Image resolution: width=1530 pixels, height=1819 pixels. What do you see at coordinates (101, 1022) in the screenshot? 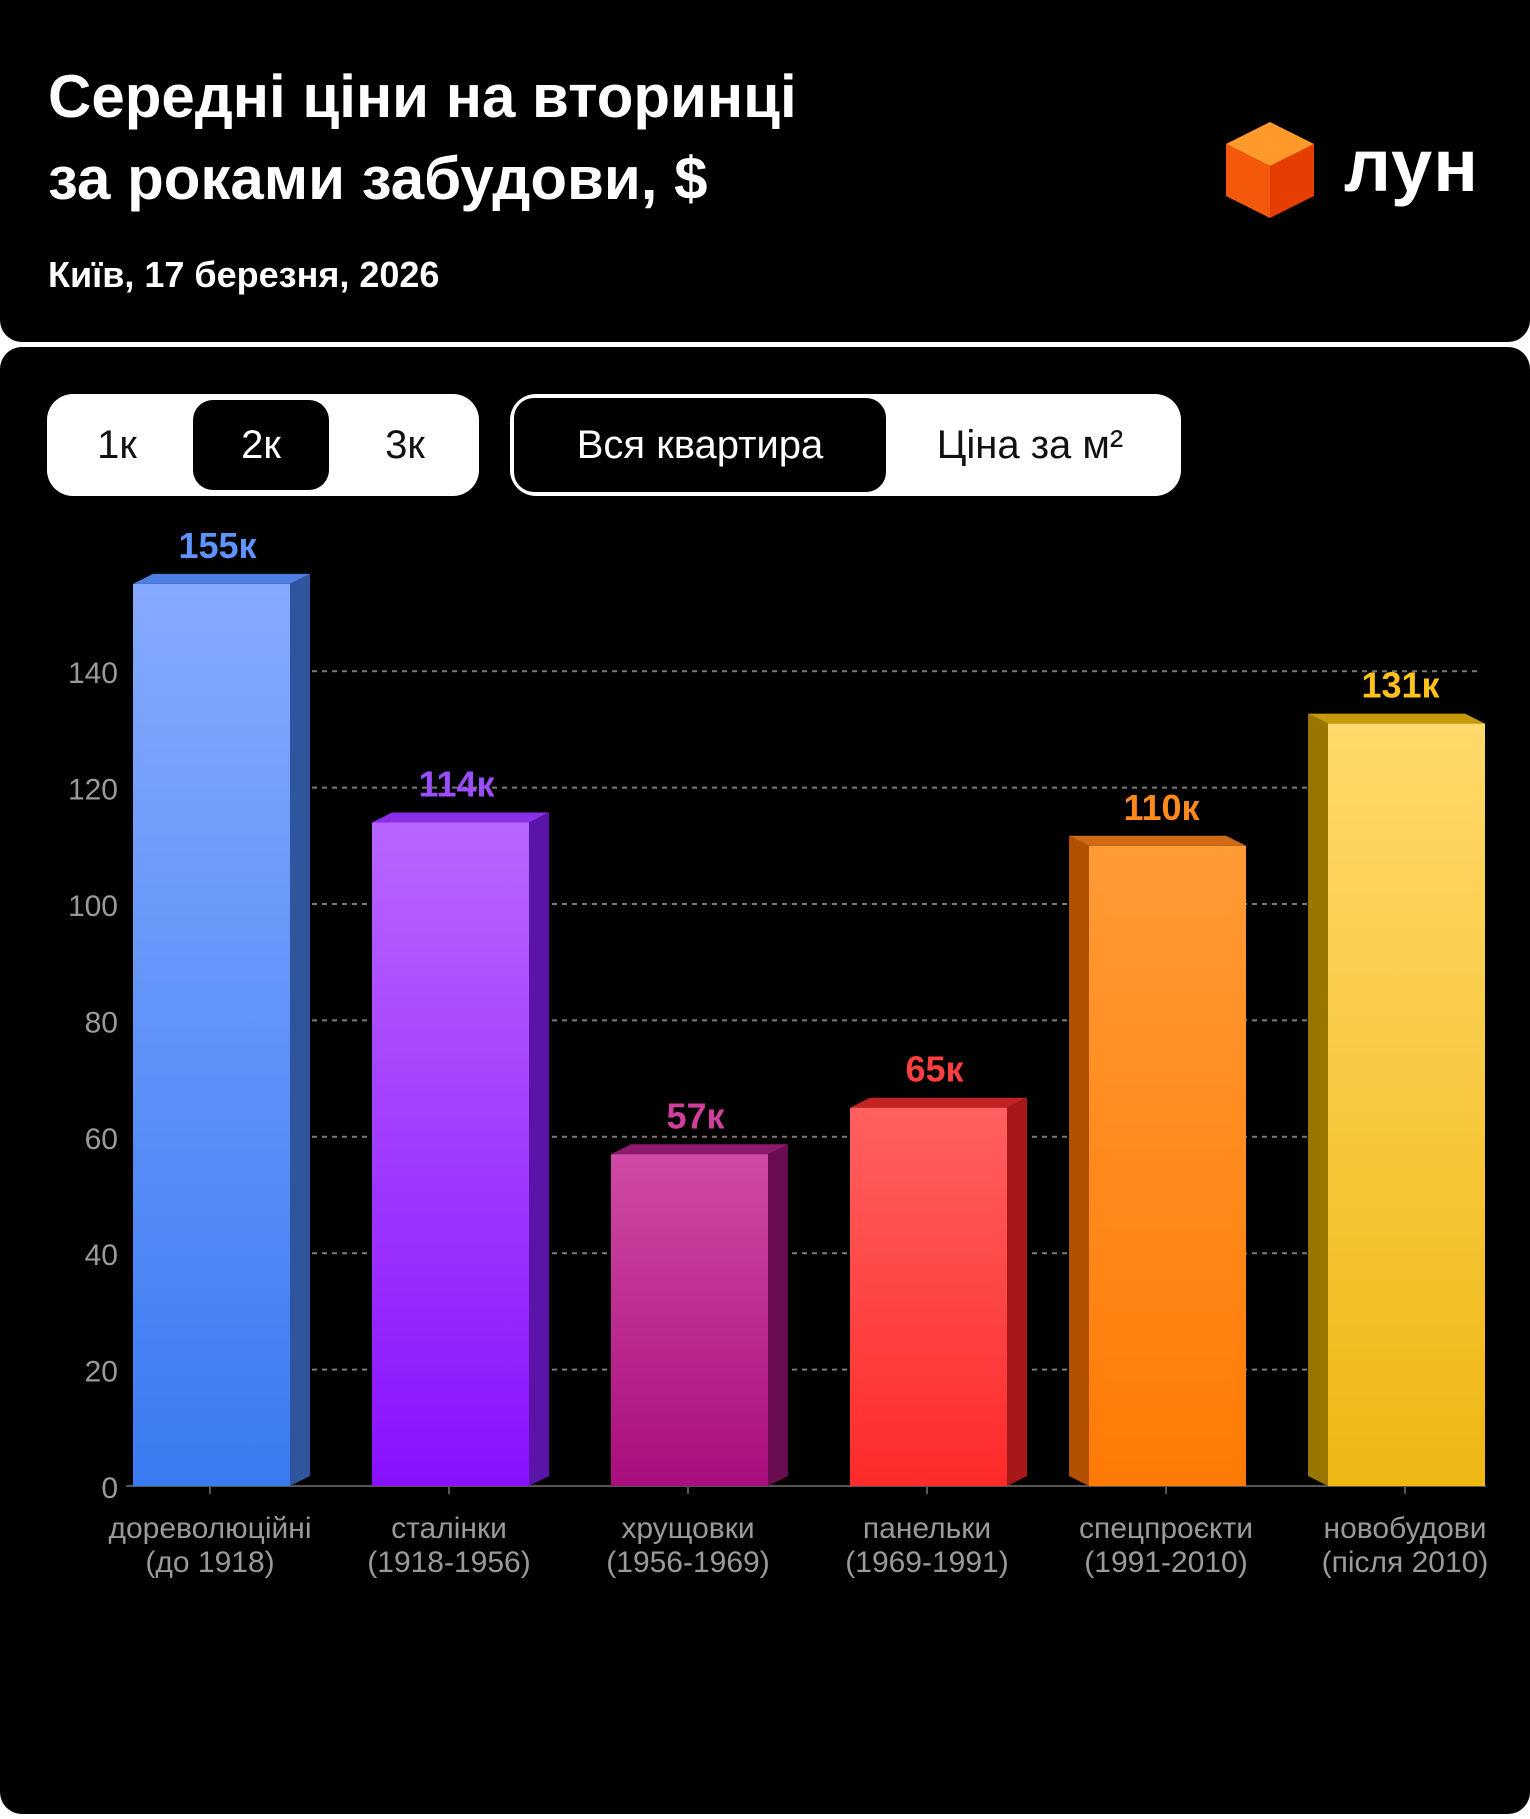
I see `y-tick-label: 80` at bounding box center [101, 1022].